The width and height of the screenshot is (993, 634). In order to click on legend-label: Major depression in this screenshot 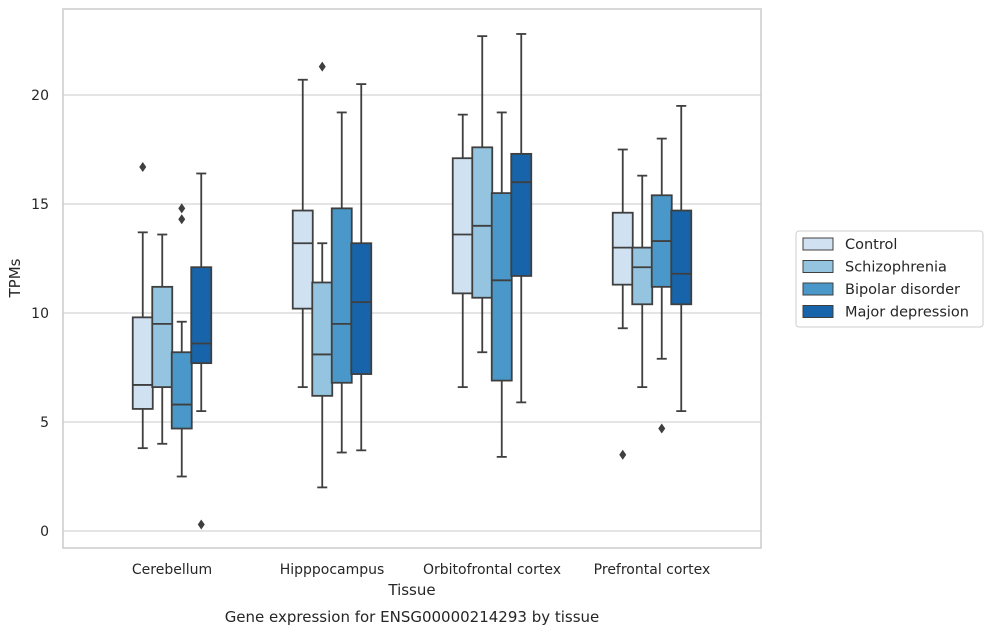, I will do `click(907, 313)`.